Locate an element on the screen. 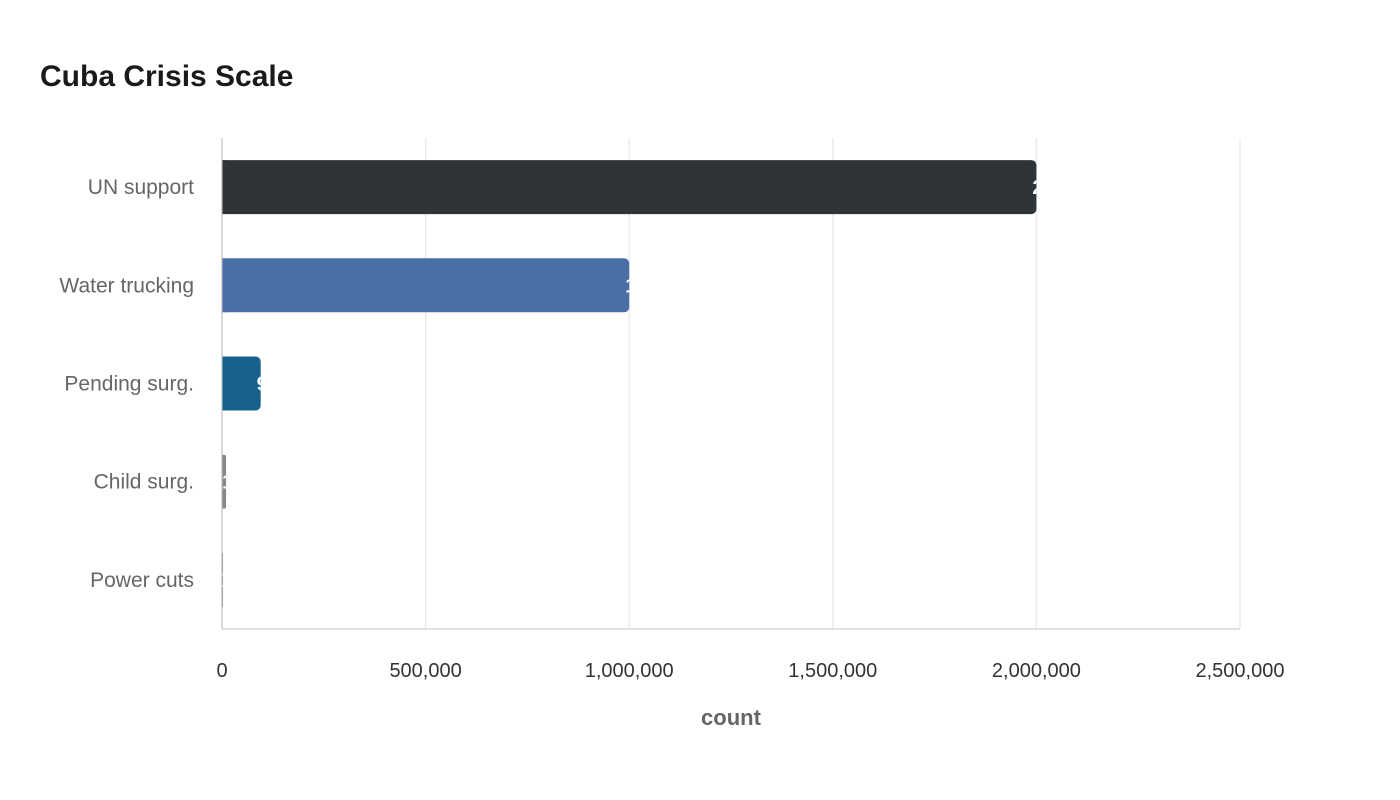 This screenshot has height=800, width=1400. x-tick-label: 2,500,000 is located at coordinates (1240, 671).